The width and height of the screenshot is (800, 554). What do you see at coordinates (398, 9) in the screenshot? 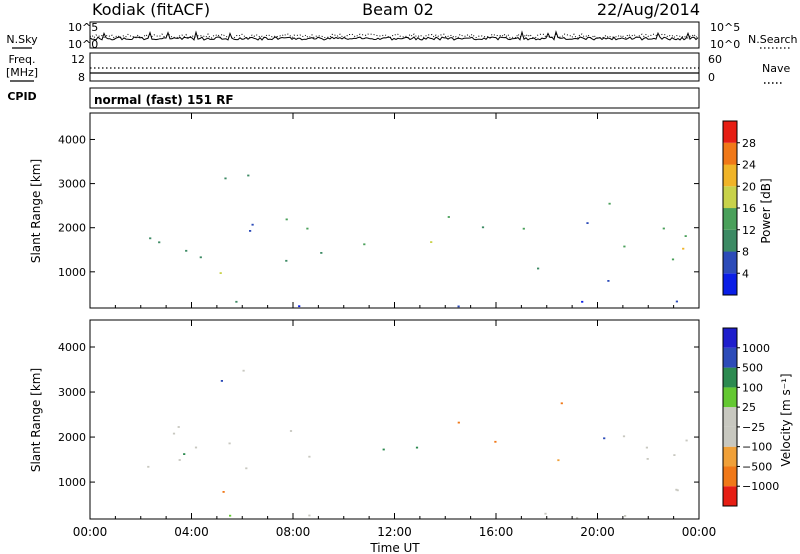
I see `beam-title: Beam 02` at bounding box center [398, 9].